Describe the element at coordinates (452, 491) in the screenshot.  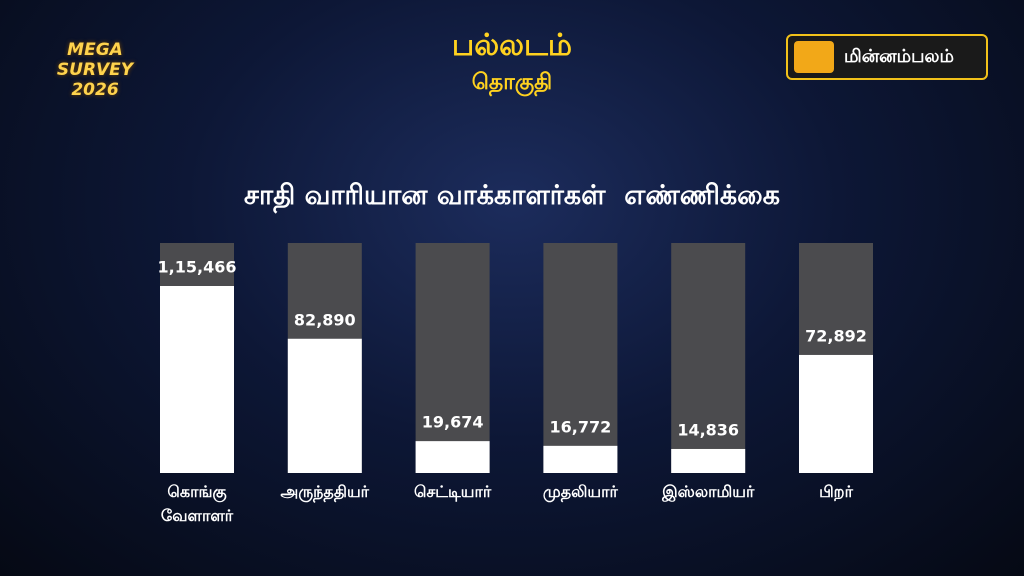
I see `category-label: செட்டியார்` at that location.